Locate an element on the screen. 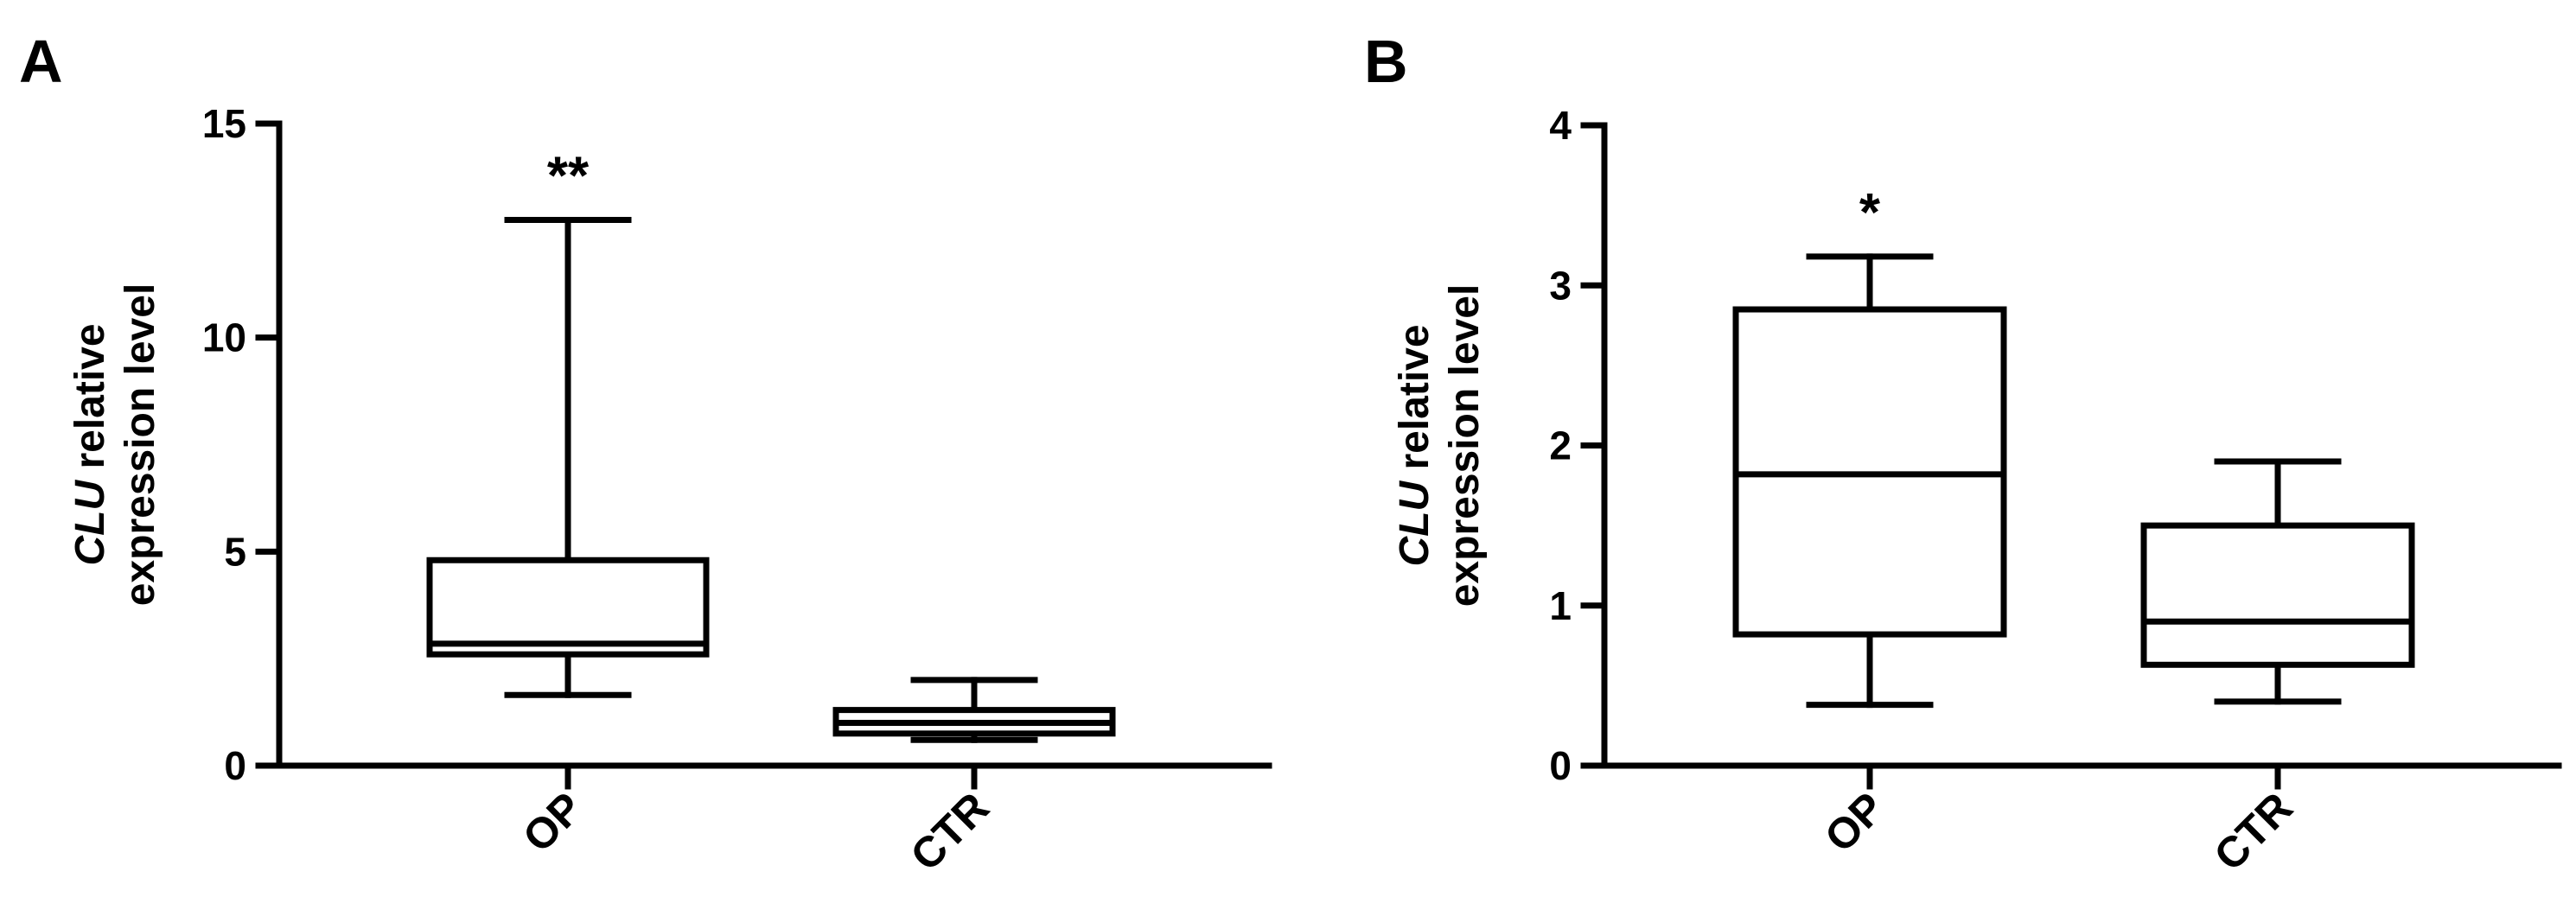 The image size is (2576, 916). y-tick-label: 2 is located at coordinates (1560, 445).